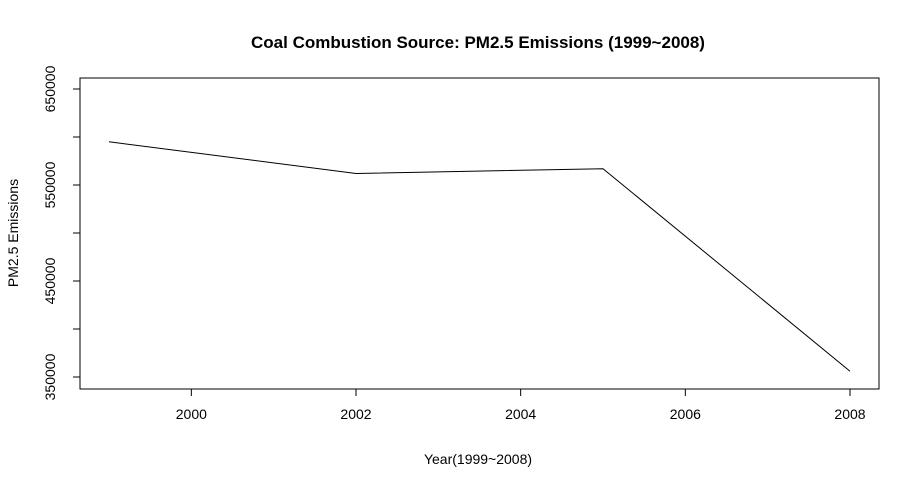  I want to click on y-axis: 350000 450000 550000 650000, so click(61, 232).